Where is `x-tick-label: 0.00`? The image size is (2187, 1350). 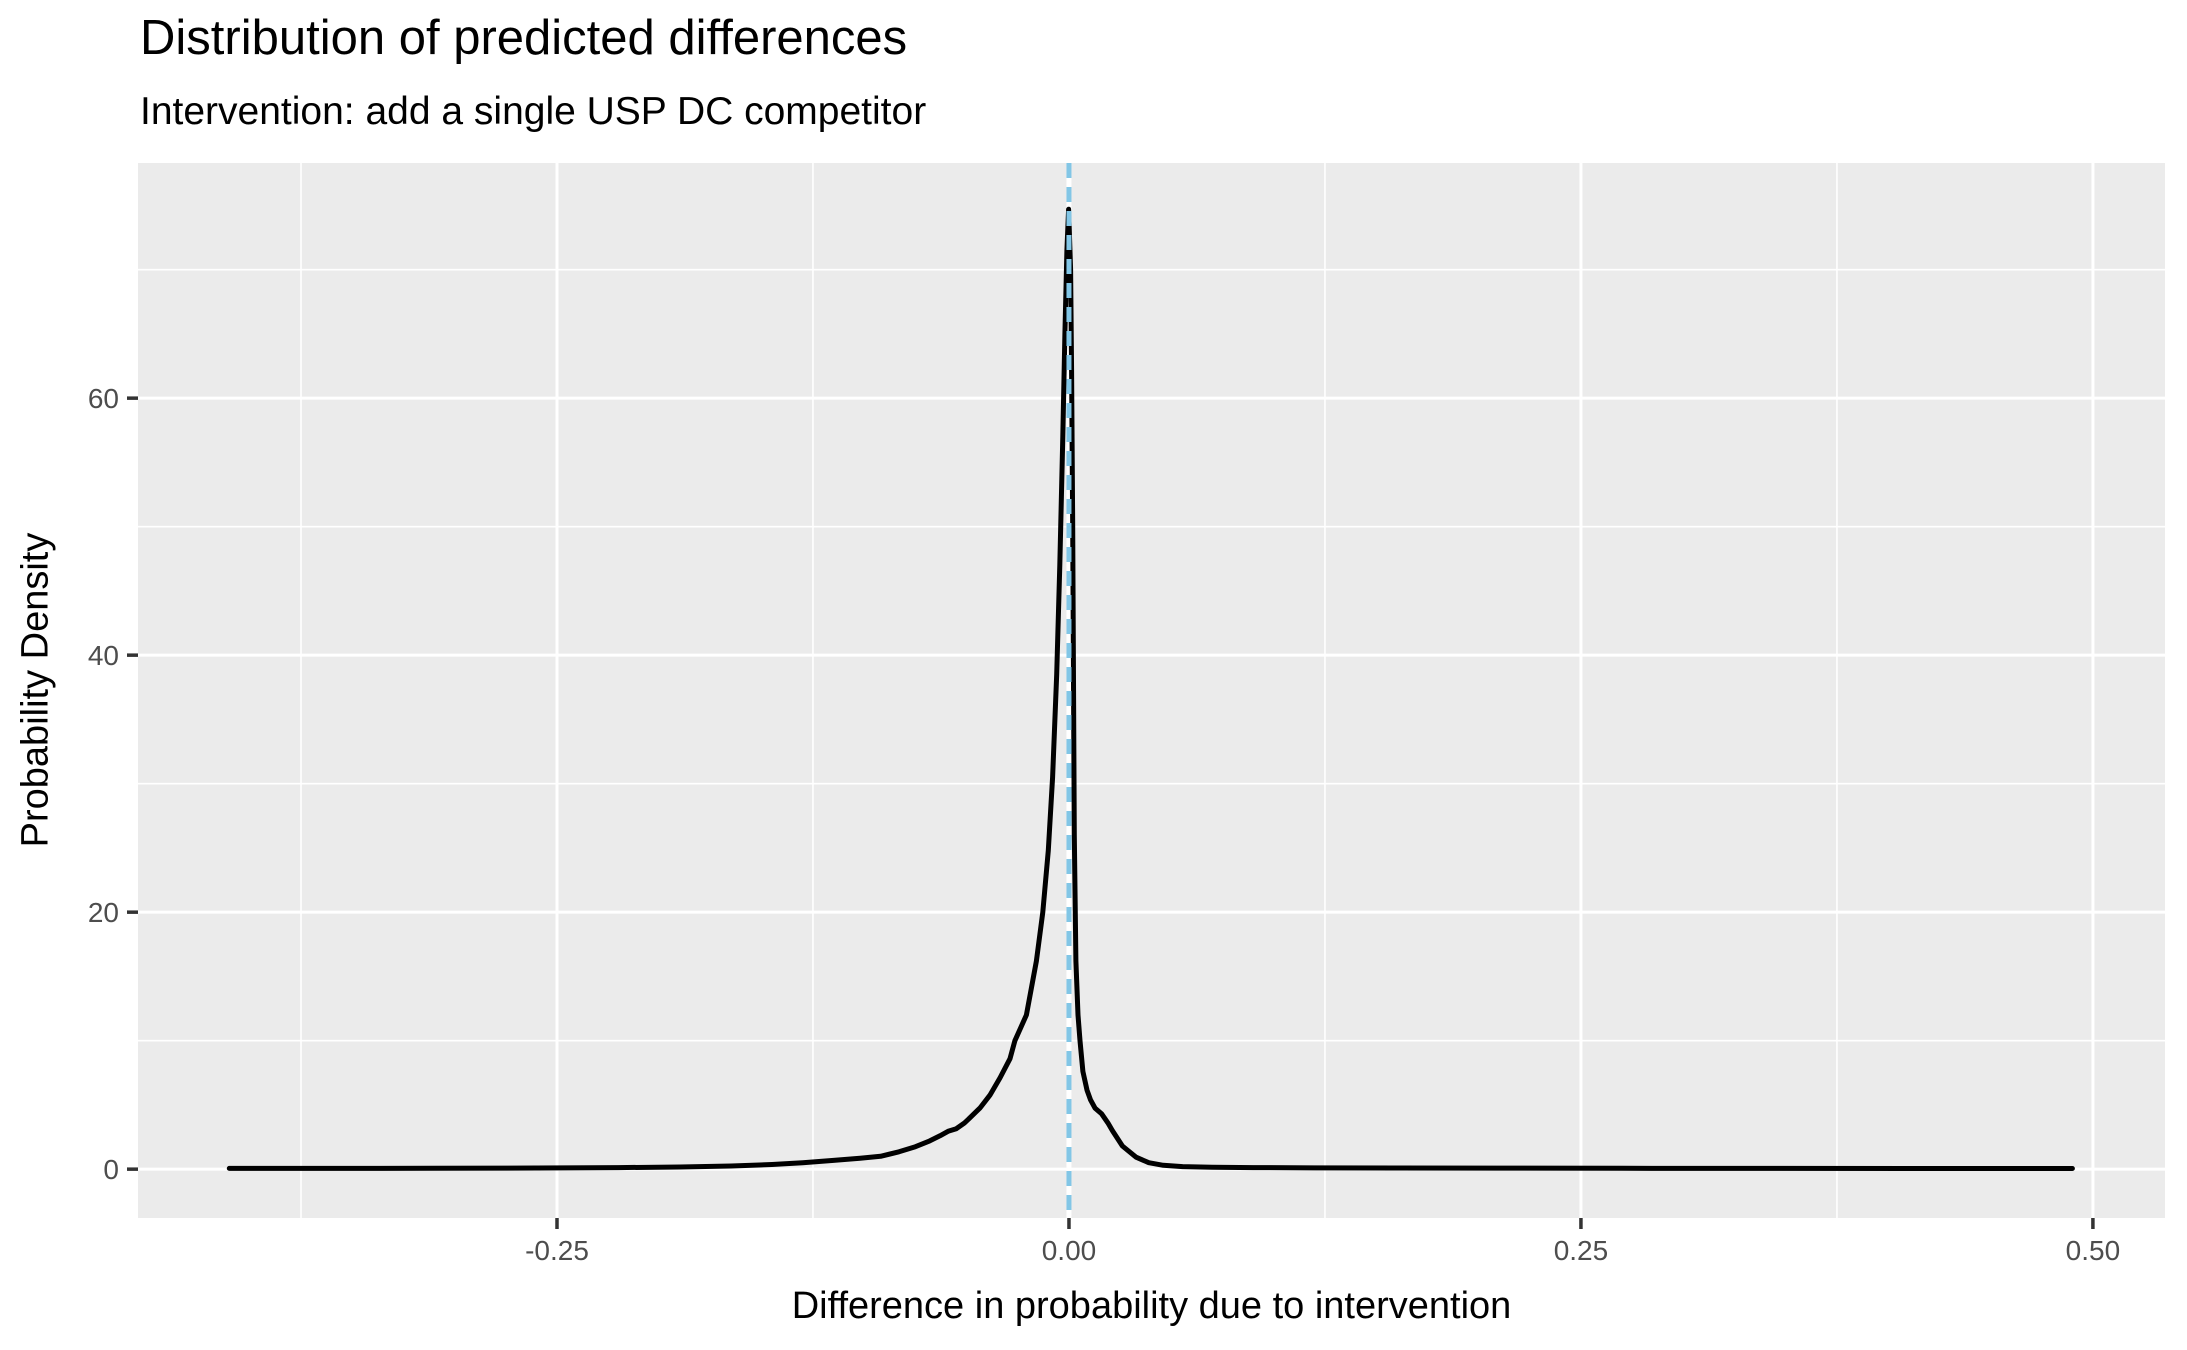
x-tick-label: 0.00 is located at coordinates (1069, 1250).